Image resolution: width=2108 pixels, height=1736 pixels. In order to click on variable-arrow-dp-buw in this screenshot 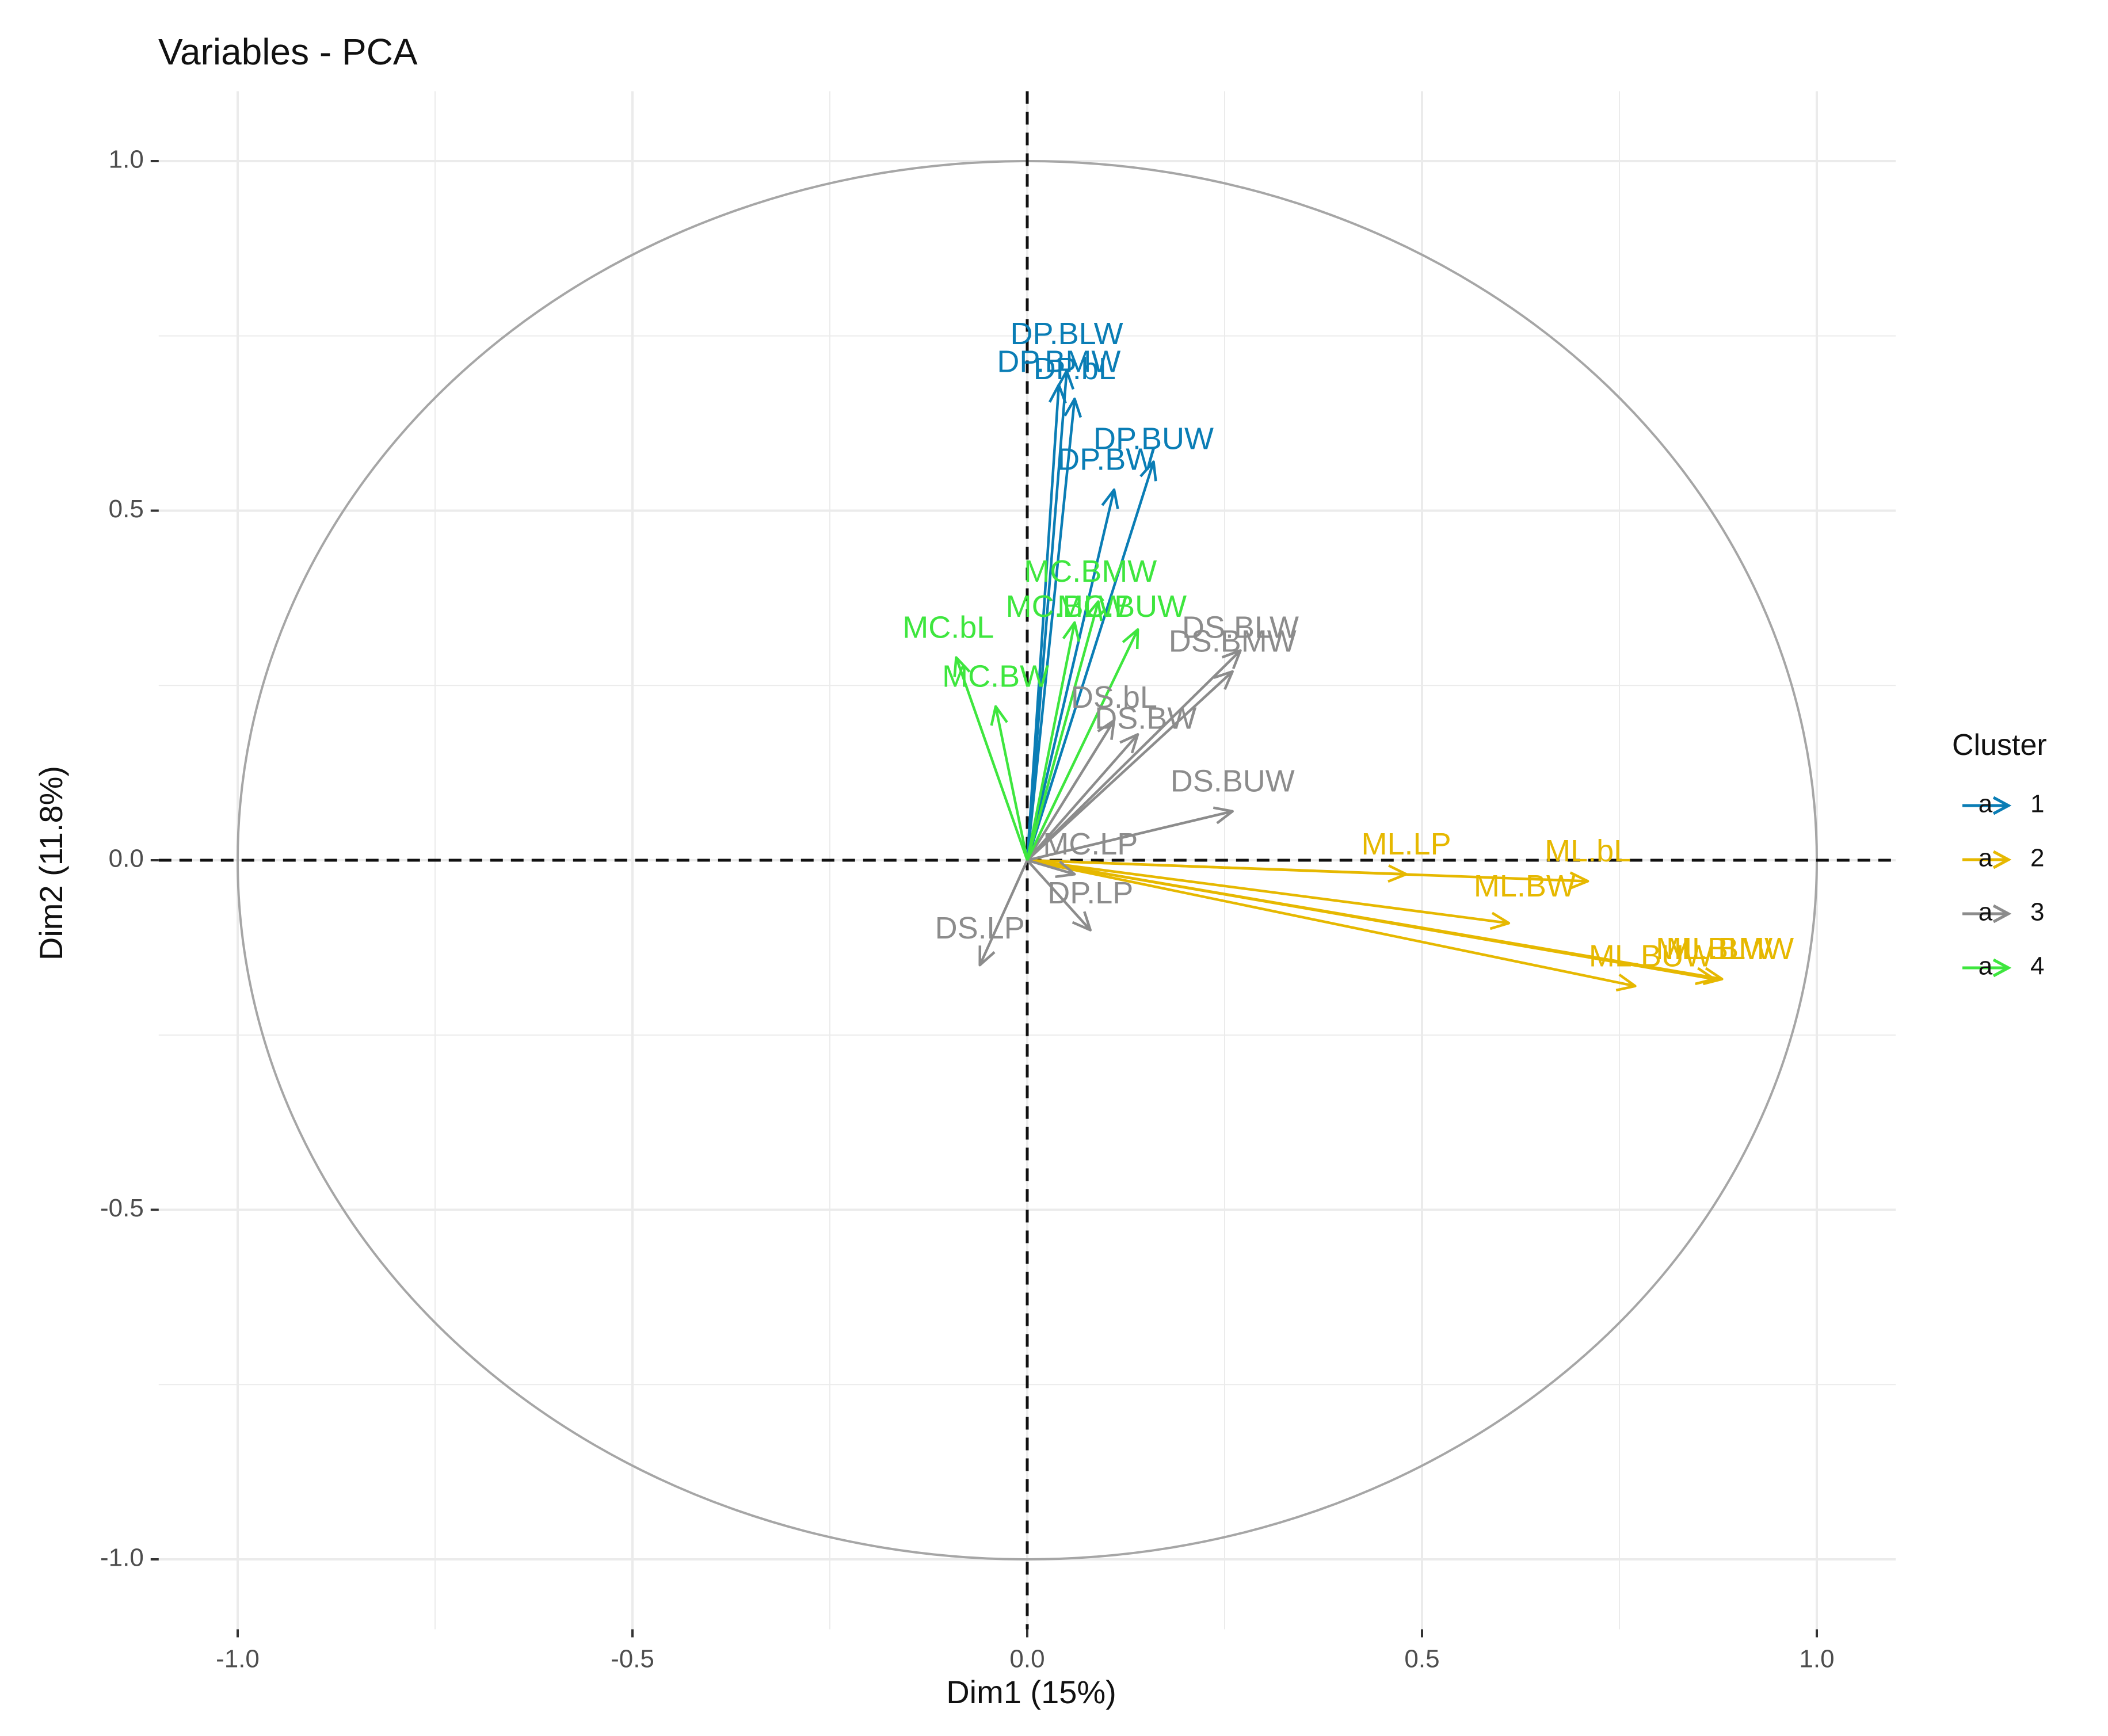, I will do `click(1091, 660)`.